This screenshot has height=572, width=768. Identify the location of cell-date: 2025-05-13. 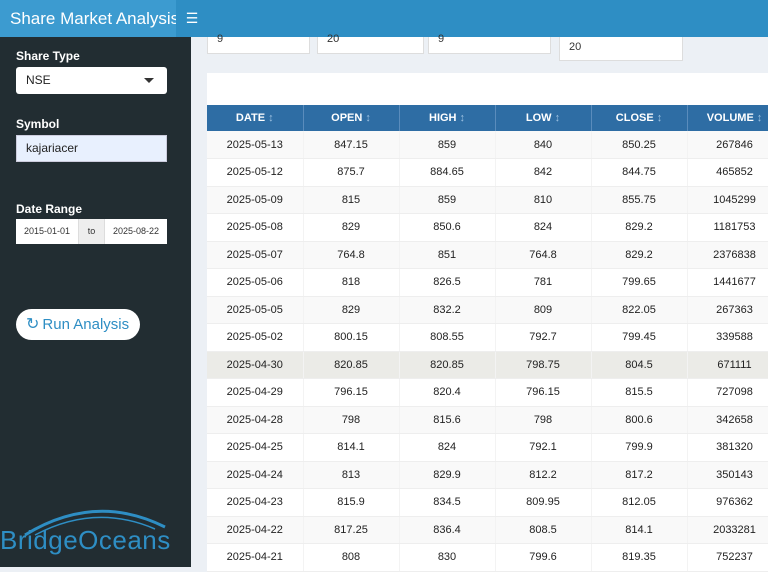
(255, 145).